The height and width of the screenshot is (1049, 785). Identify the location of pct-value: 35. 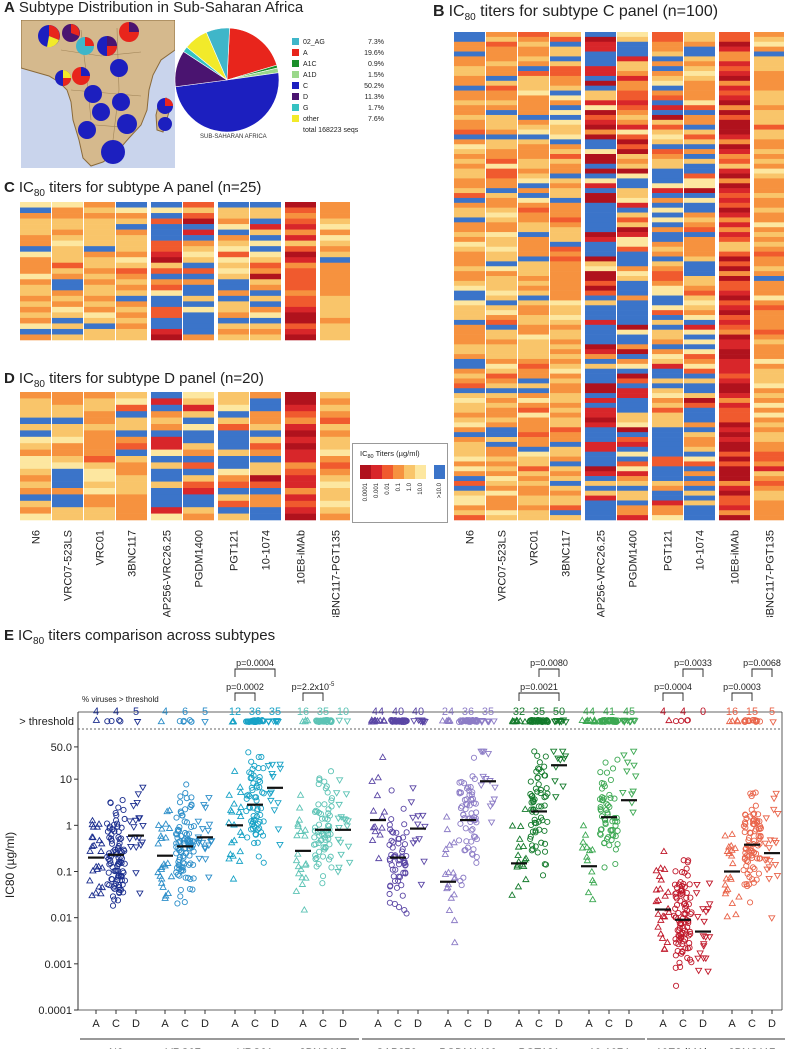
(275, 712).